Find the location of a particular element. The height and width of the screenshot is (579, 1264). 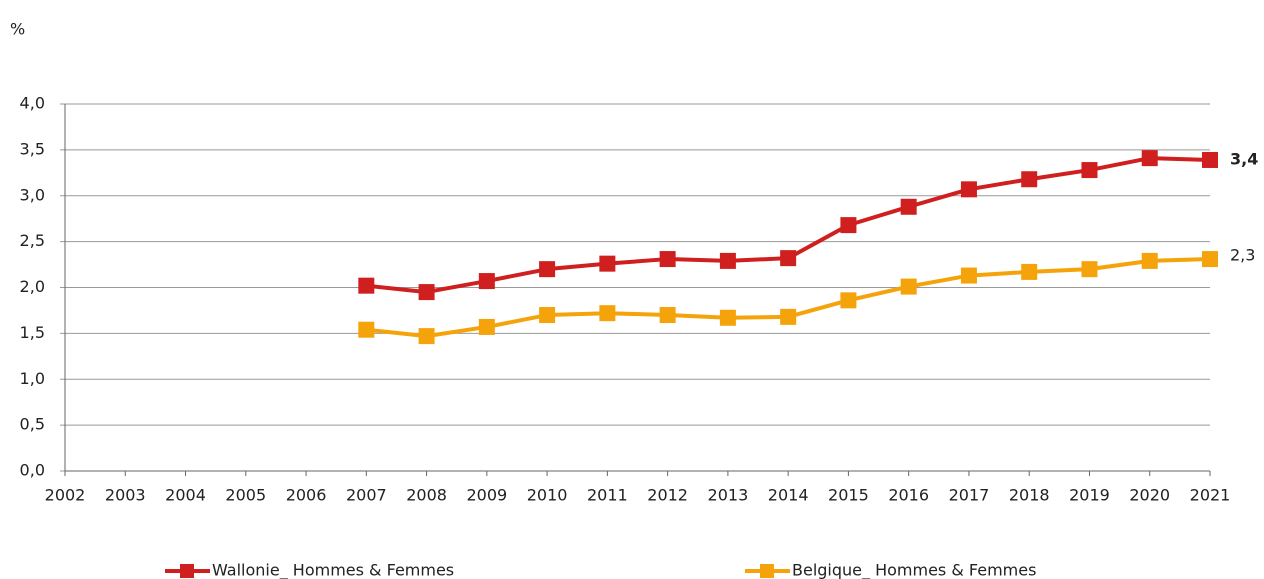

x-tick-label: 2014 is located at coordinates (788, 495).